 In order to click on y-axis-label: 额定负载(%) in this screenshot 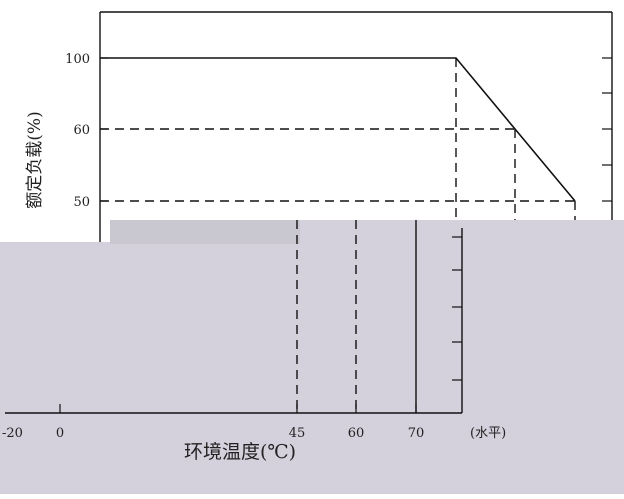, I will do `click(35, 159)`.